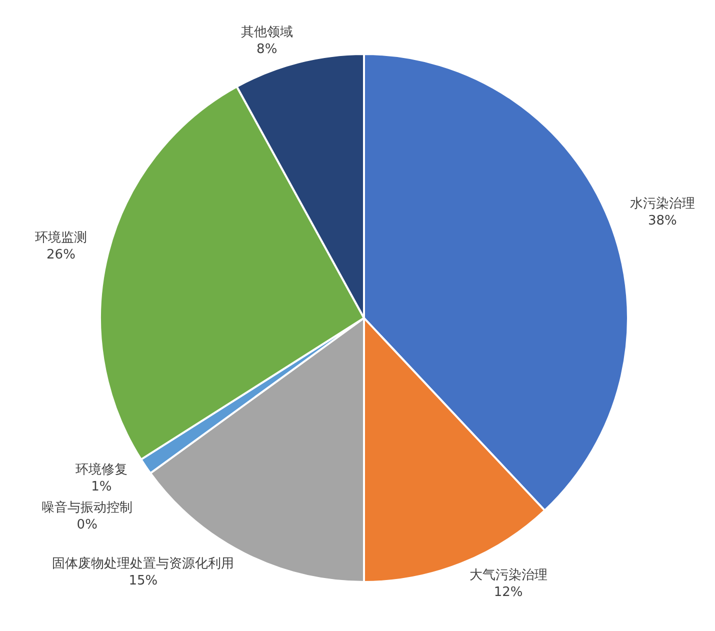 The image size is (715, 631). Describe the element at coordinates (662, 221) in the screenshot. I see `data-label: 38%` at that location.